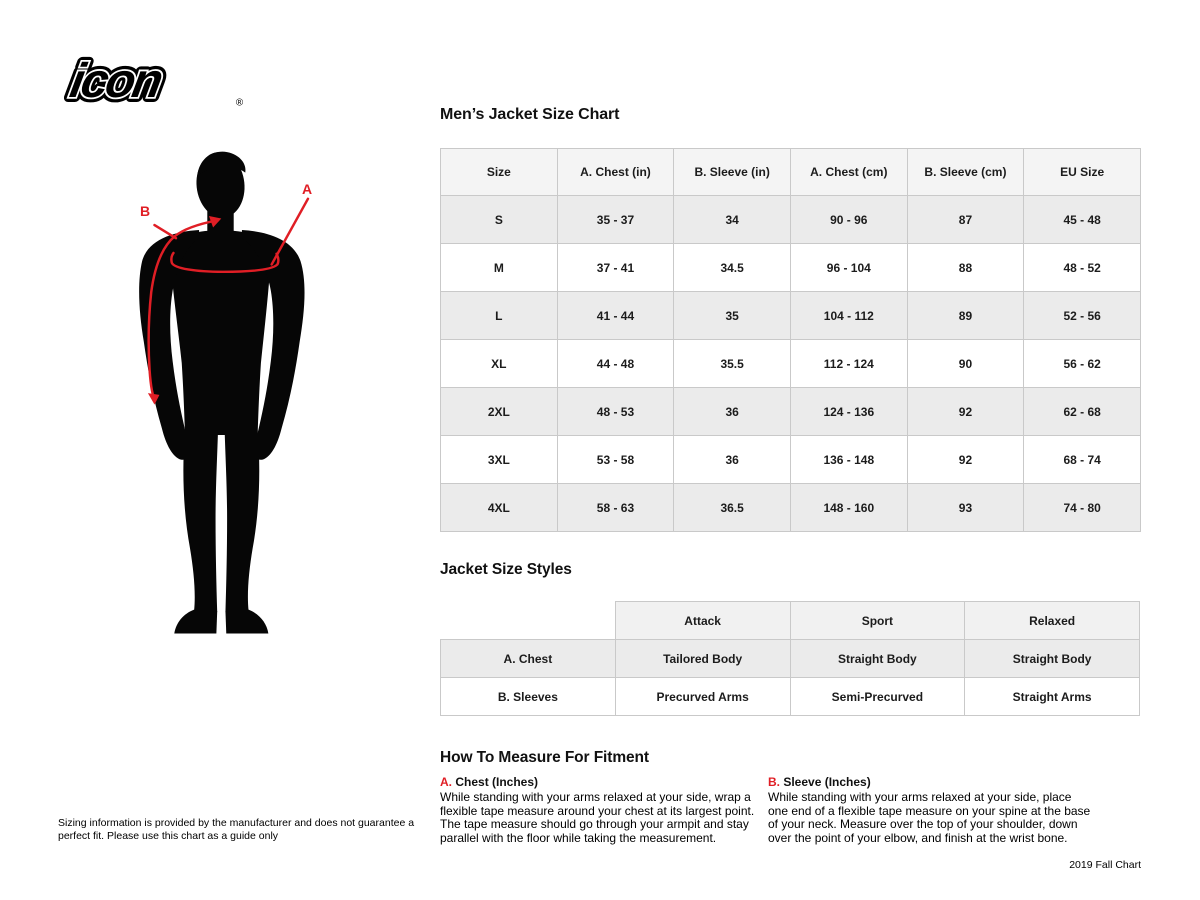 The height and width of the screenshot is (900, 1200). I want to click on icon-logo-graphic: icon icon icon ®, so click(152, 81).